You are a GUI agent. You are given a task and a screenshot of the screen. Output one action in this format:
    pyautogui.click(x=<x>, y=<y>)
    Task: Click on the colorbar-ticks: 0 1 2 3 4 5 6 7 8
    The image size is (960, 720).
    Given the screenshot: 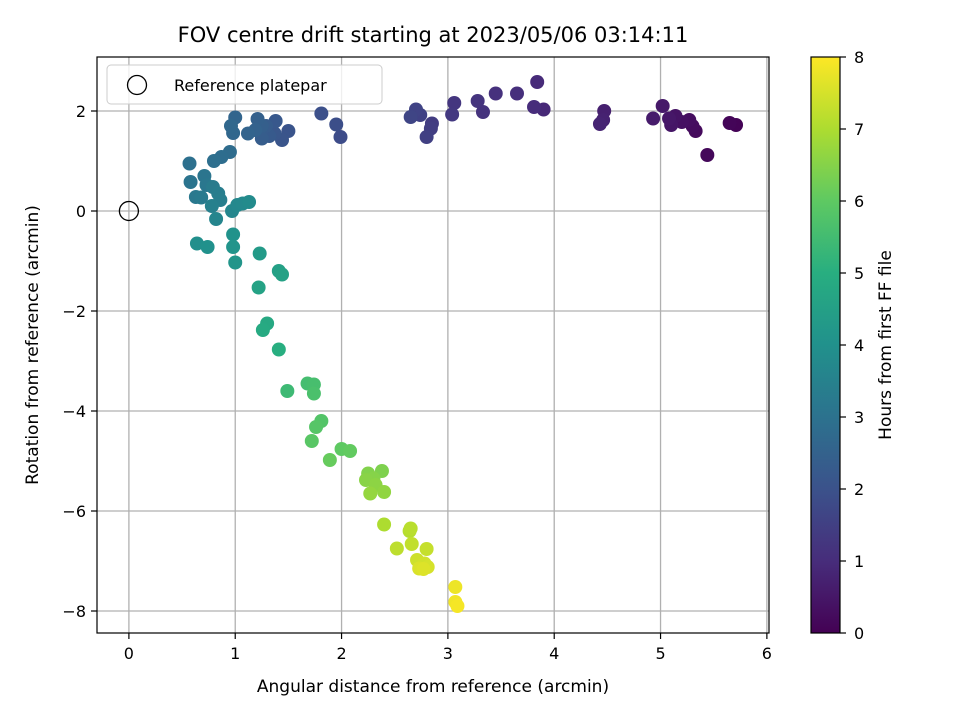 What is the action you would take?
    pyautogui.click(x=852, y=345)
    